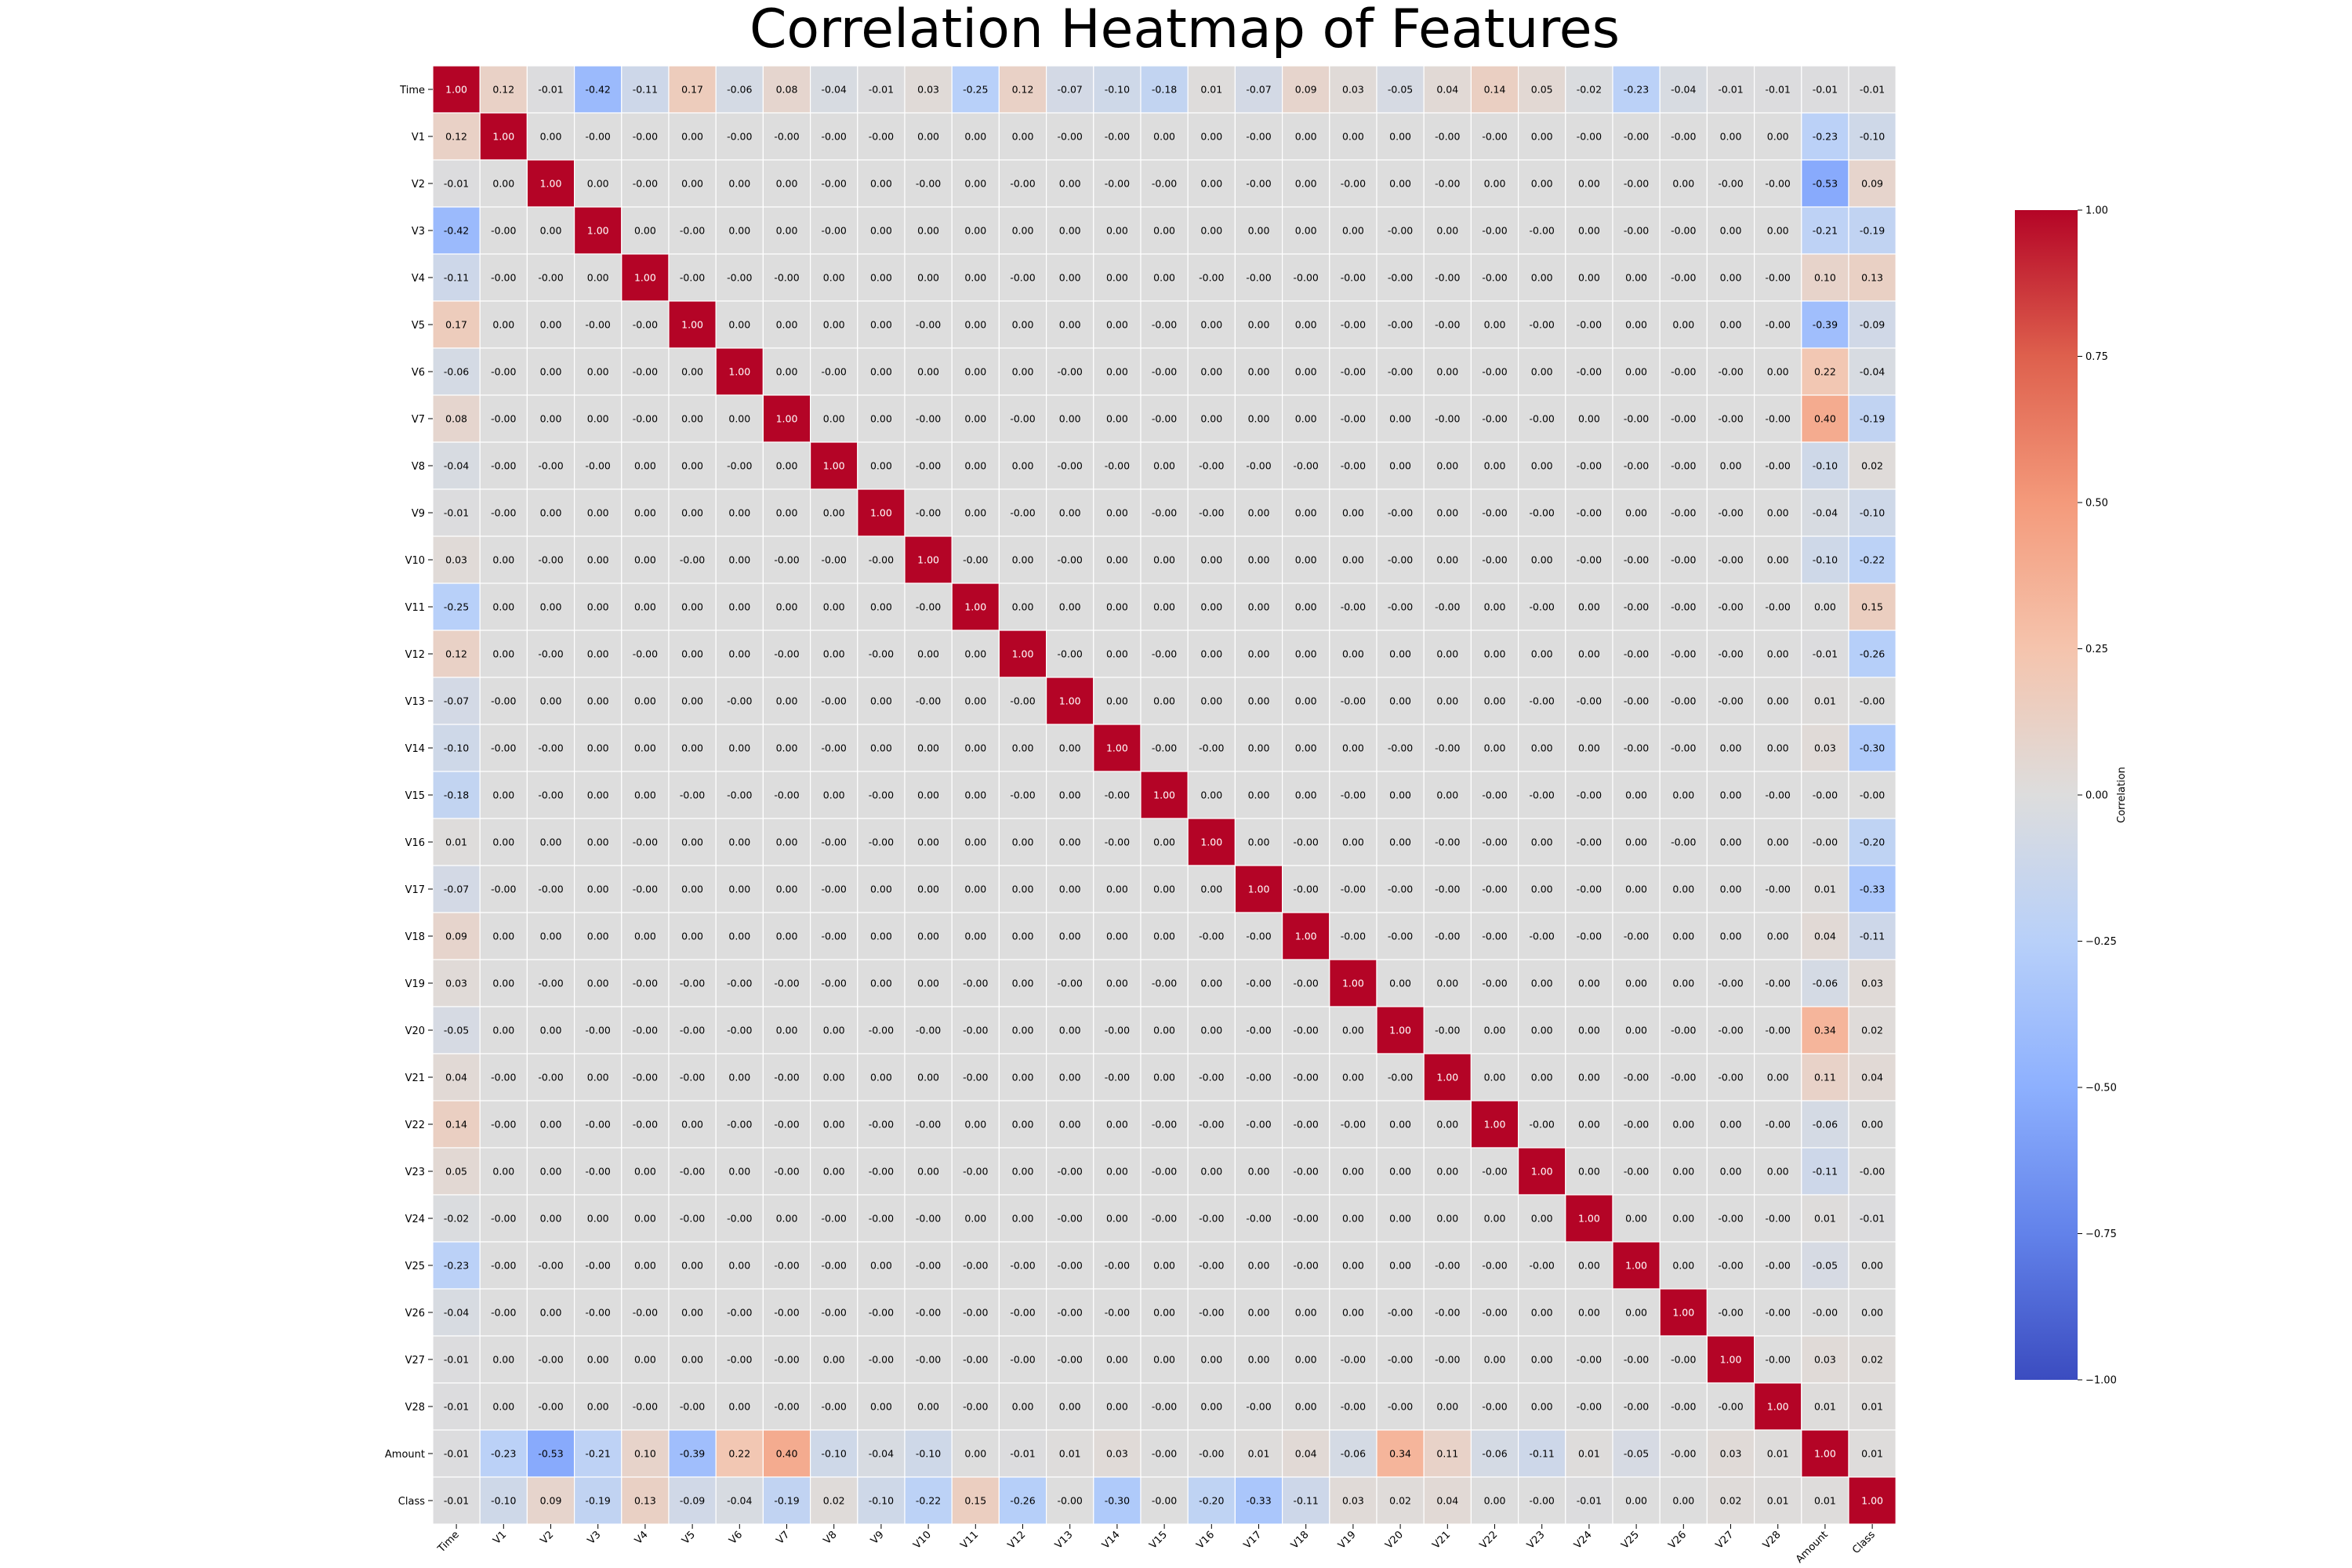 Image resolution: width=2352 pixels, height=1568 pixels. What do you see at coordinates (1872, 325) in the screenshot?
I see `cell-value-label: -0.09` at bounding box center [1872, 325].